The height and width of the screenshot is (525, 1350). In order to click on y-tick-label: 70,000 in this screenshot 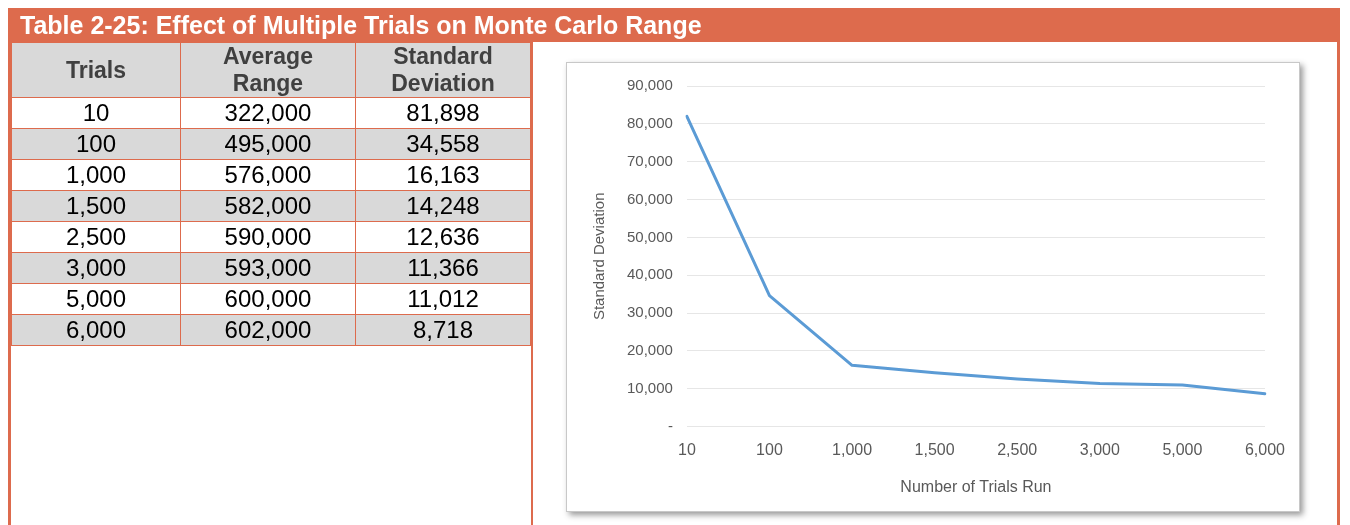, I will do `click(649, 160)`.